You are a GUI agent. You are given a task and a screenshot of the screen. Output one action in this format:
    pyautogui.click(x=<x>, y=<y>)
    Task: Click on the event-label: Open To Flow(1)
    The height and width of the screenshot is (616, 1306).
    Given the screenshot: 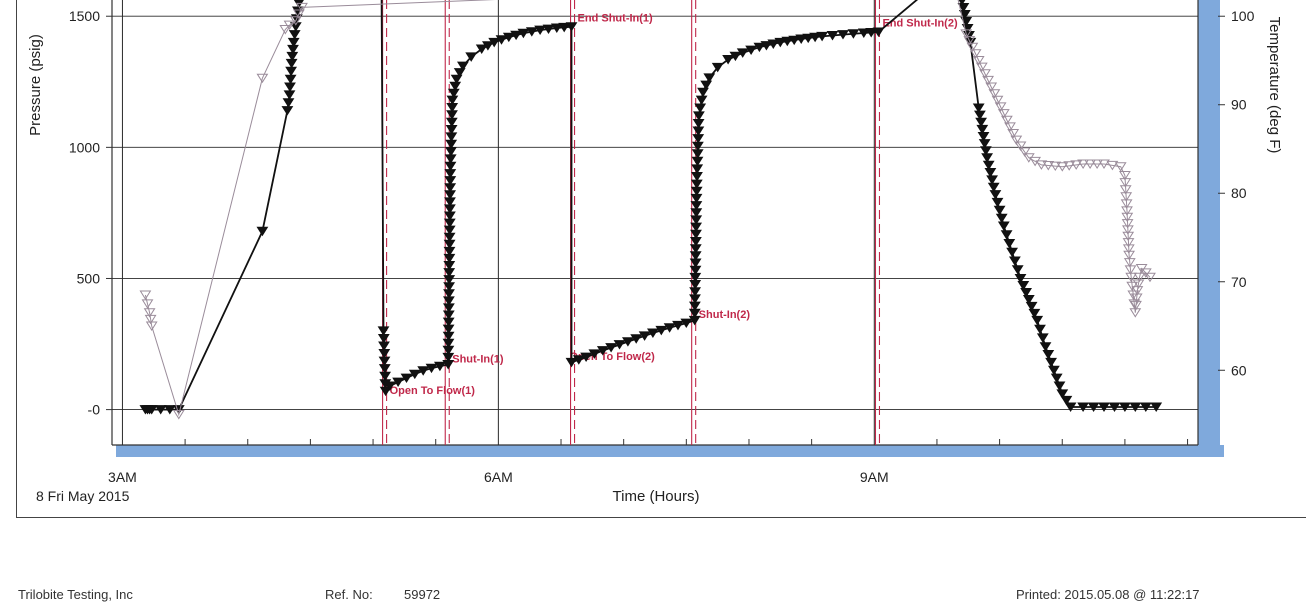 What is the action you would take?
    pyautogui.click(x=433, y=391)
    